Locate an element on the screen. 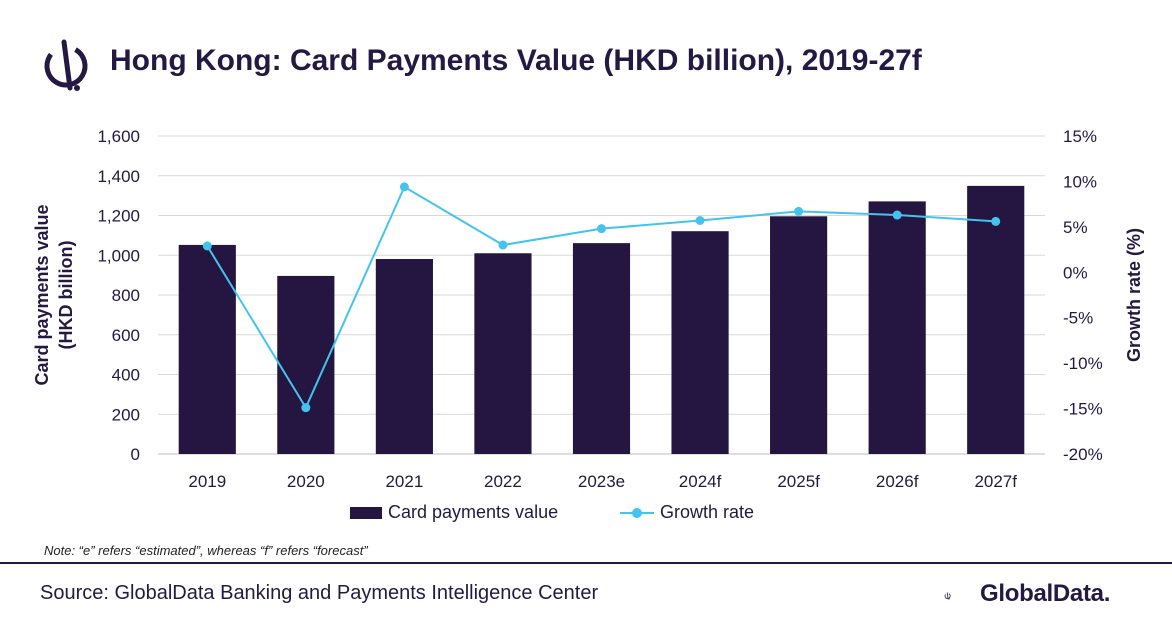 The width and height of the screenshot is (1172, 628). right-axis-tick-label: -5% is located at coordinates (1078, 318).